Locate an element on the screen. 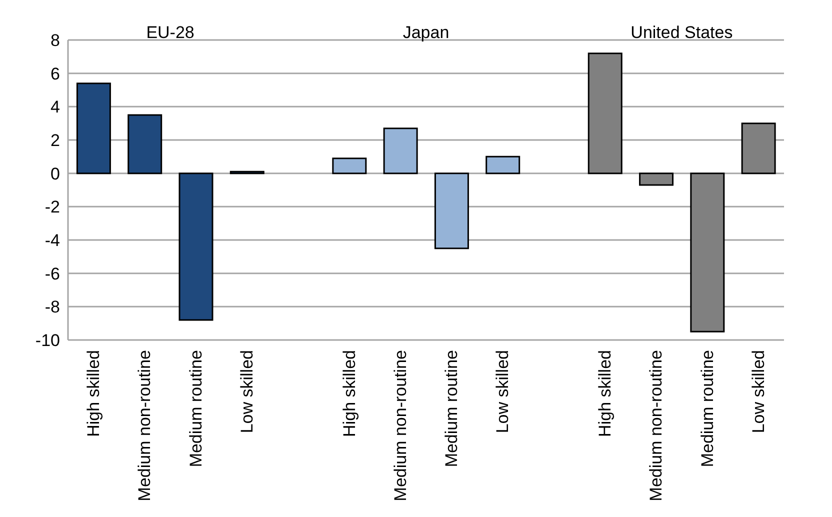  y-tick-label: 6 is located at coordinates (55, 74).